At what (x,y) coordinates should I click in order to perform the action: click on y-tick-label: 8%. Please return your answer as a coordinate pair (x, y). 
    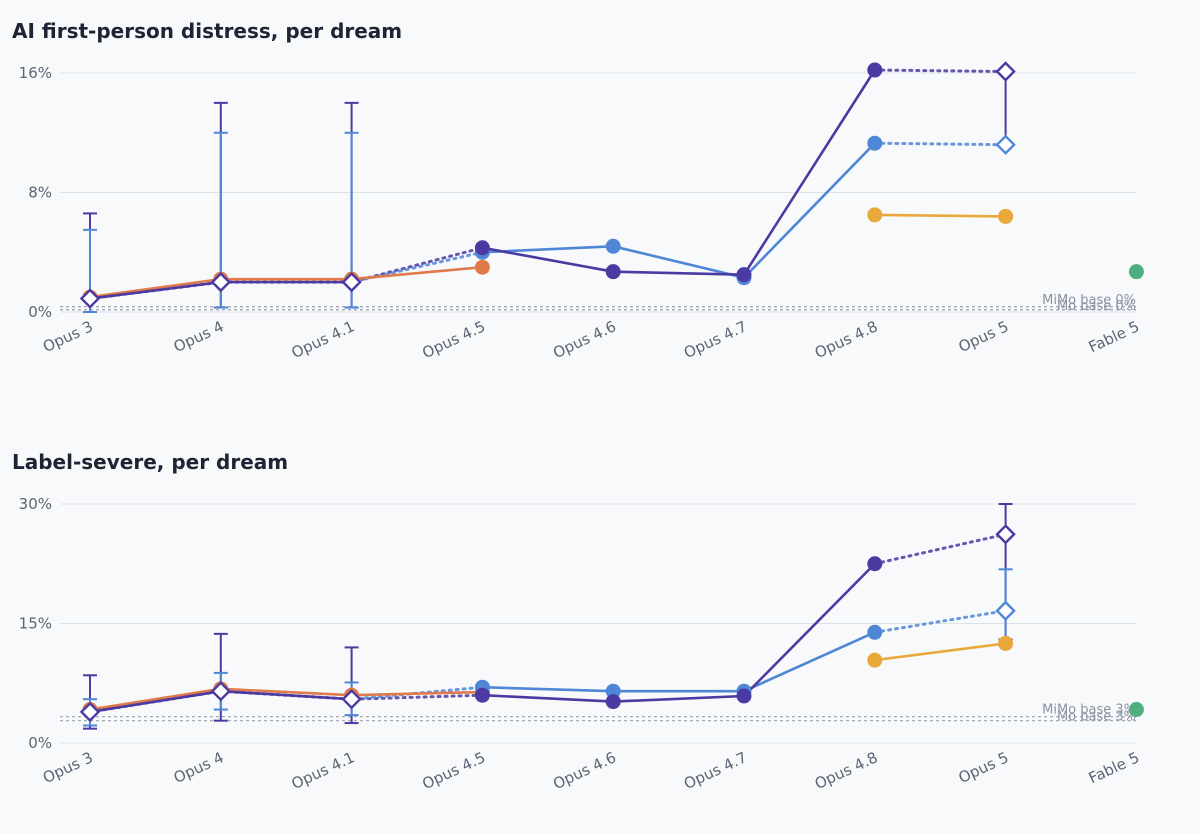
    Looking at the image, I should click on (40, 193).